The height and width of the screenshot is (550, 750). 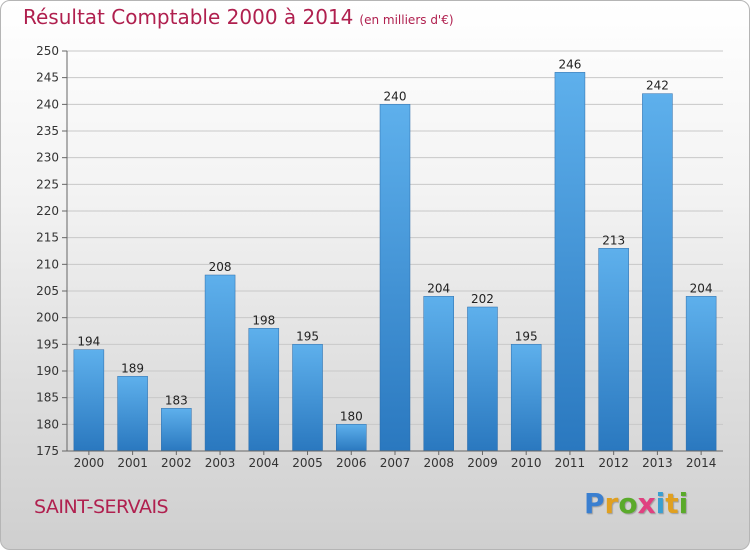 What do you see at coordinates (47, 264) in the screenshot?
I see `y-tick-label: 210` at bounding box center [47, 264].